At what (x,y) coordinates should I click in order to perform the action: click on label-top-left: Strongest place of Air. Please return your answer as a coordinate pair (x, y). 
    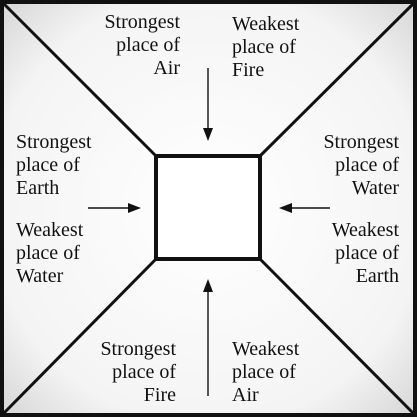
    Looking at the image, I should click on (142, 45).